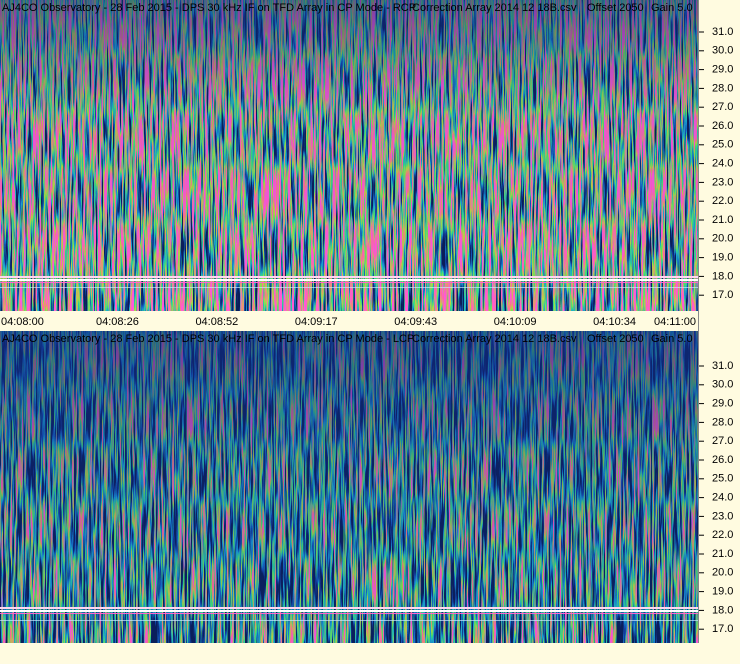 This screenshot has width=740, height=664. What do you see at coordinates (349, 653) in the screenshot?
I see `bottom-strip` at bounding box center [349, 653].